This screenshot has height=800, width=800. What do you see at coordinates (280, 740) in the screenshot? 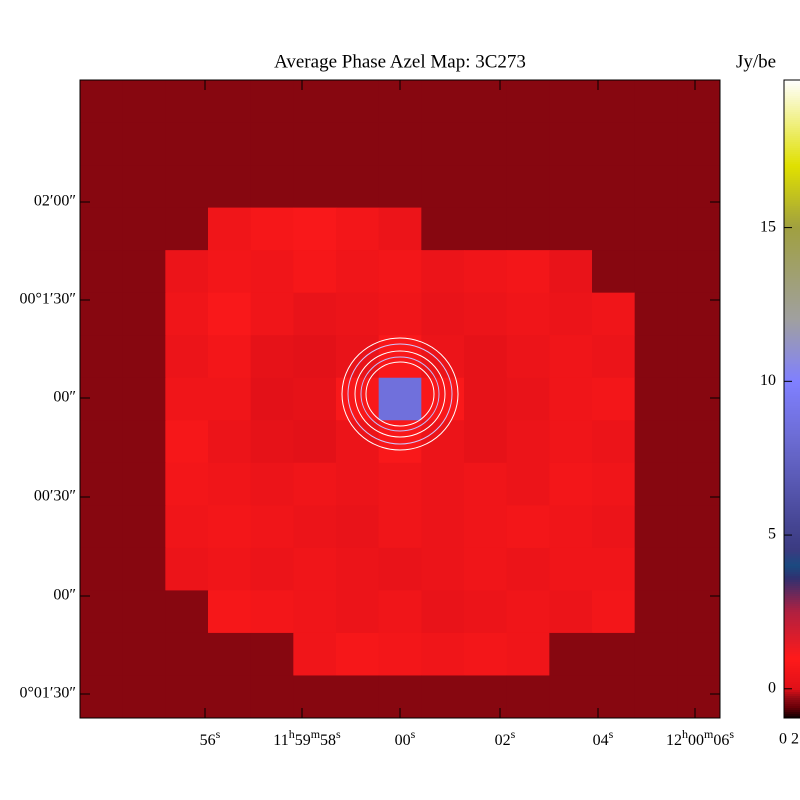
I see `x-tick-number: 11` at bounding box center [280, 740].